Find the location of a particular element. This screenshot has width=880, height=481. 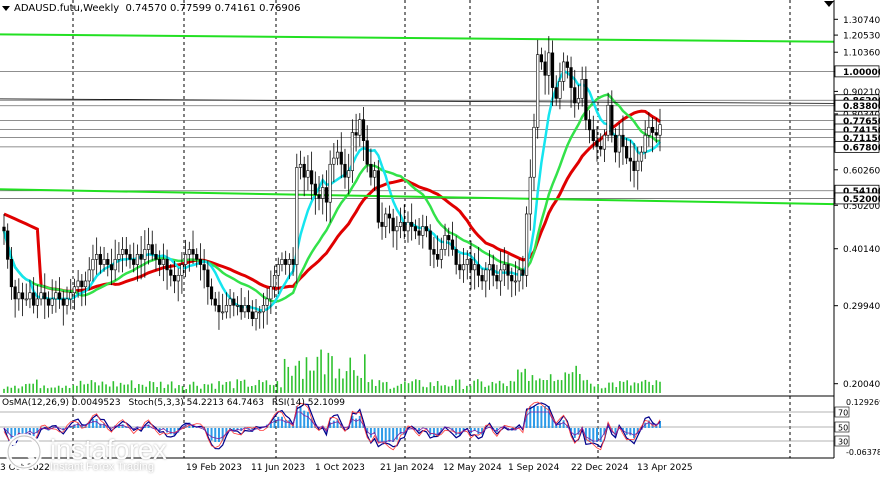

symbol-label: ADAUSD.futu is located at coordinates (47, 8).